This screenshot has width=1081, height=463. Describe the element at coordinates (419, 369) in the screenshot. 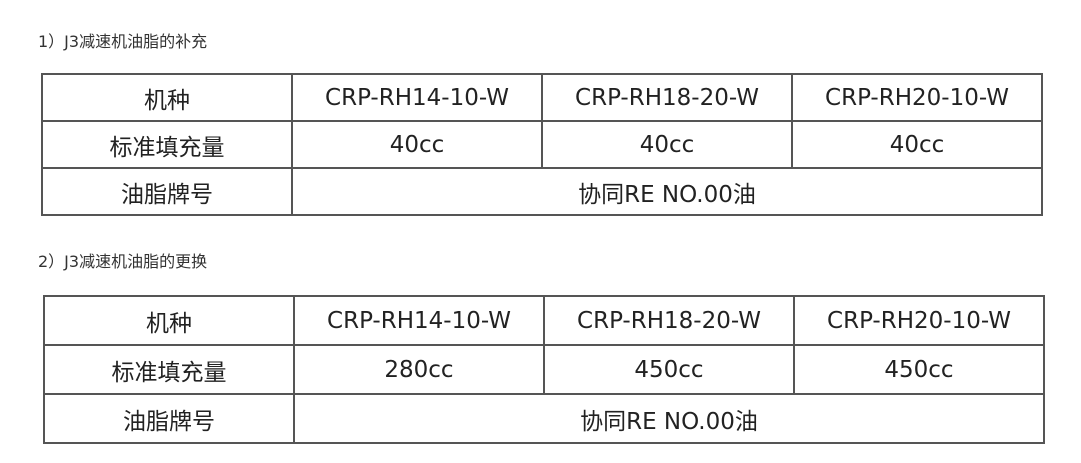

I see `table-cell: 280cc` at that location.